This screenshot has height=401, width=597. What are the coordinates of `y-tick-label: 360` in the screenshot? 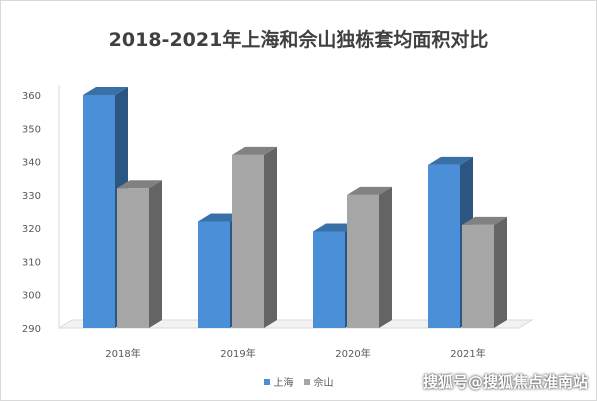 It's located at (31, 96).